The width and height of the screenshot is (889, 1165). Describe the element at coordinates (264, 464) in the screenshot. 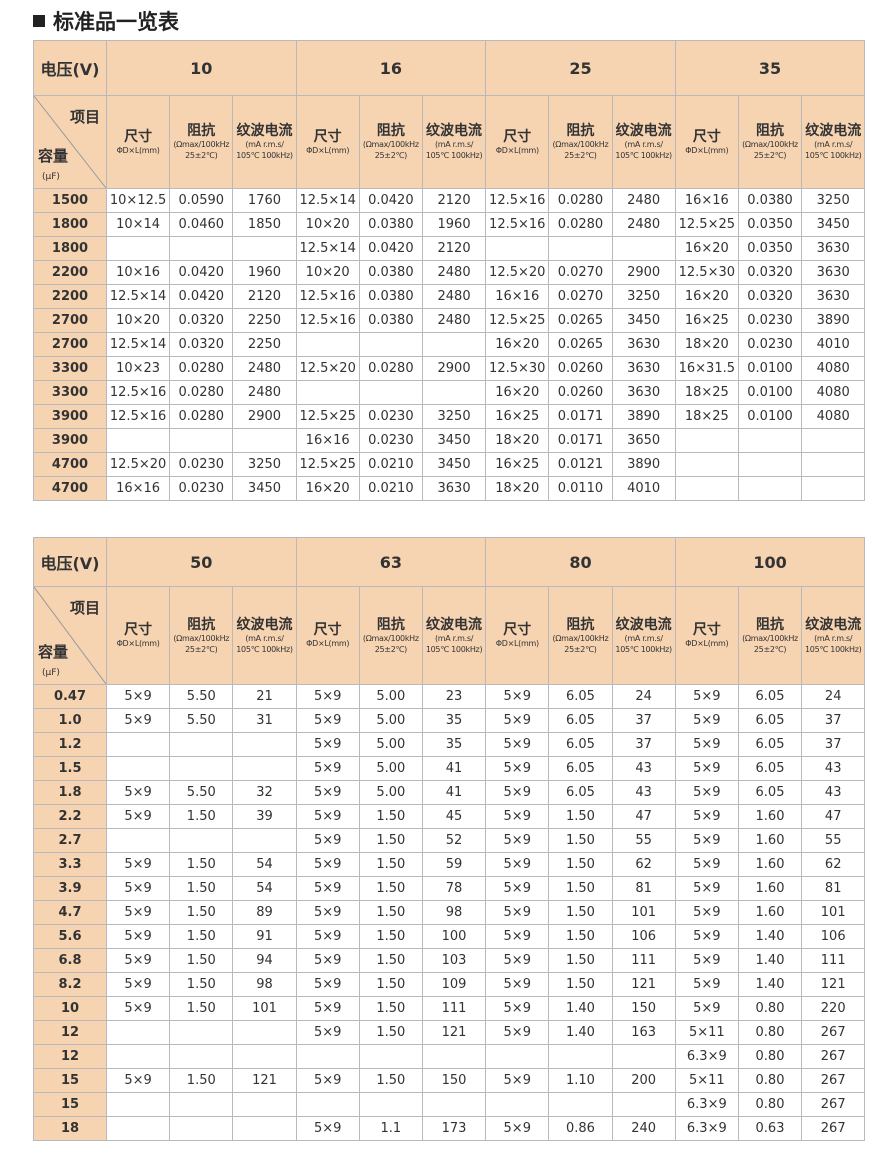

I see `ripple-current-cell: 3250` at that location.